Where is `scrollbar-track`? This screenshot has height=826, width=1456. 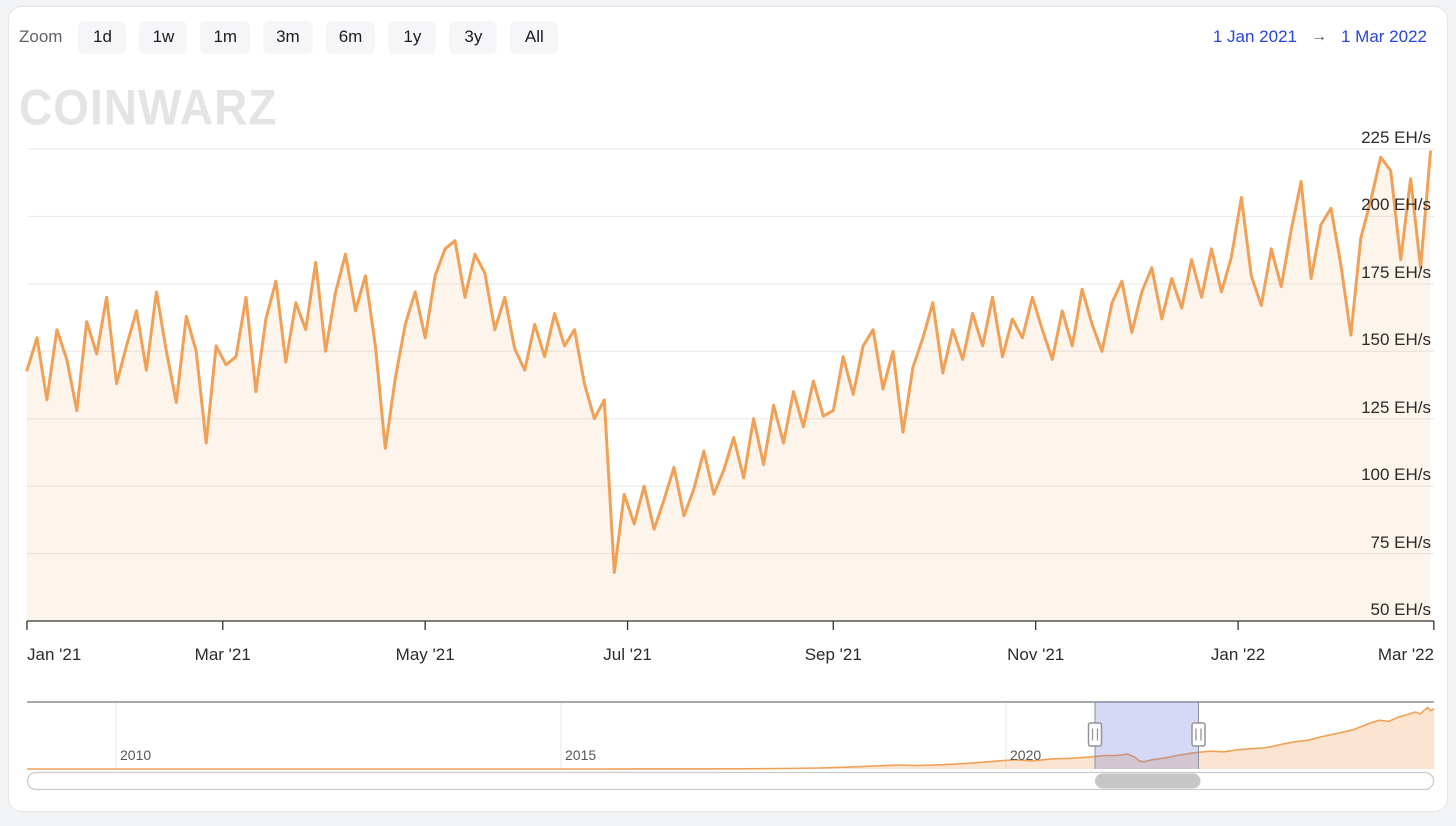
scrollbar-track is located at coordinates (730, 781).